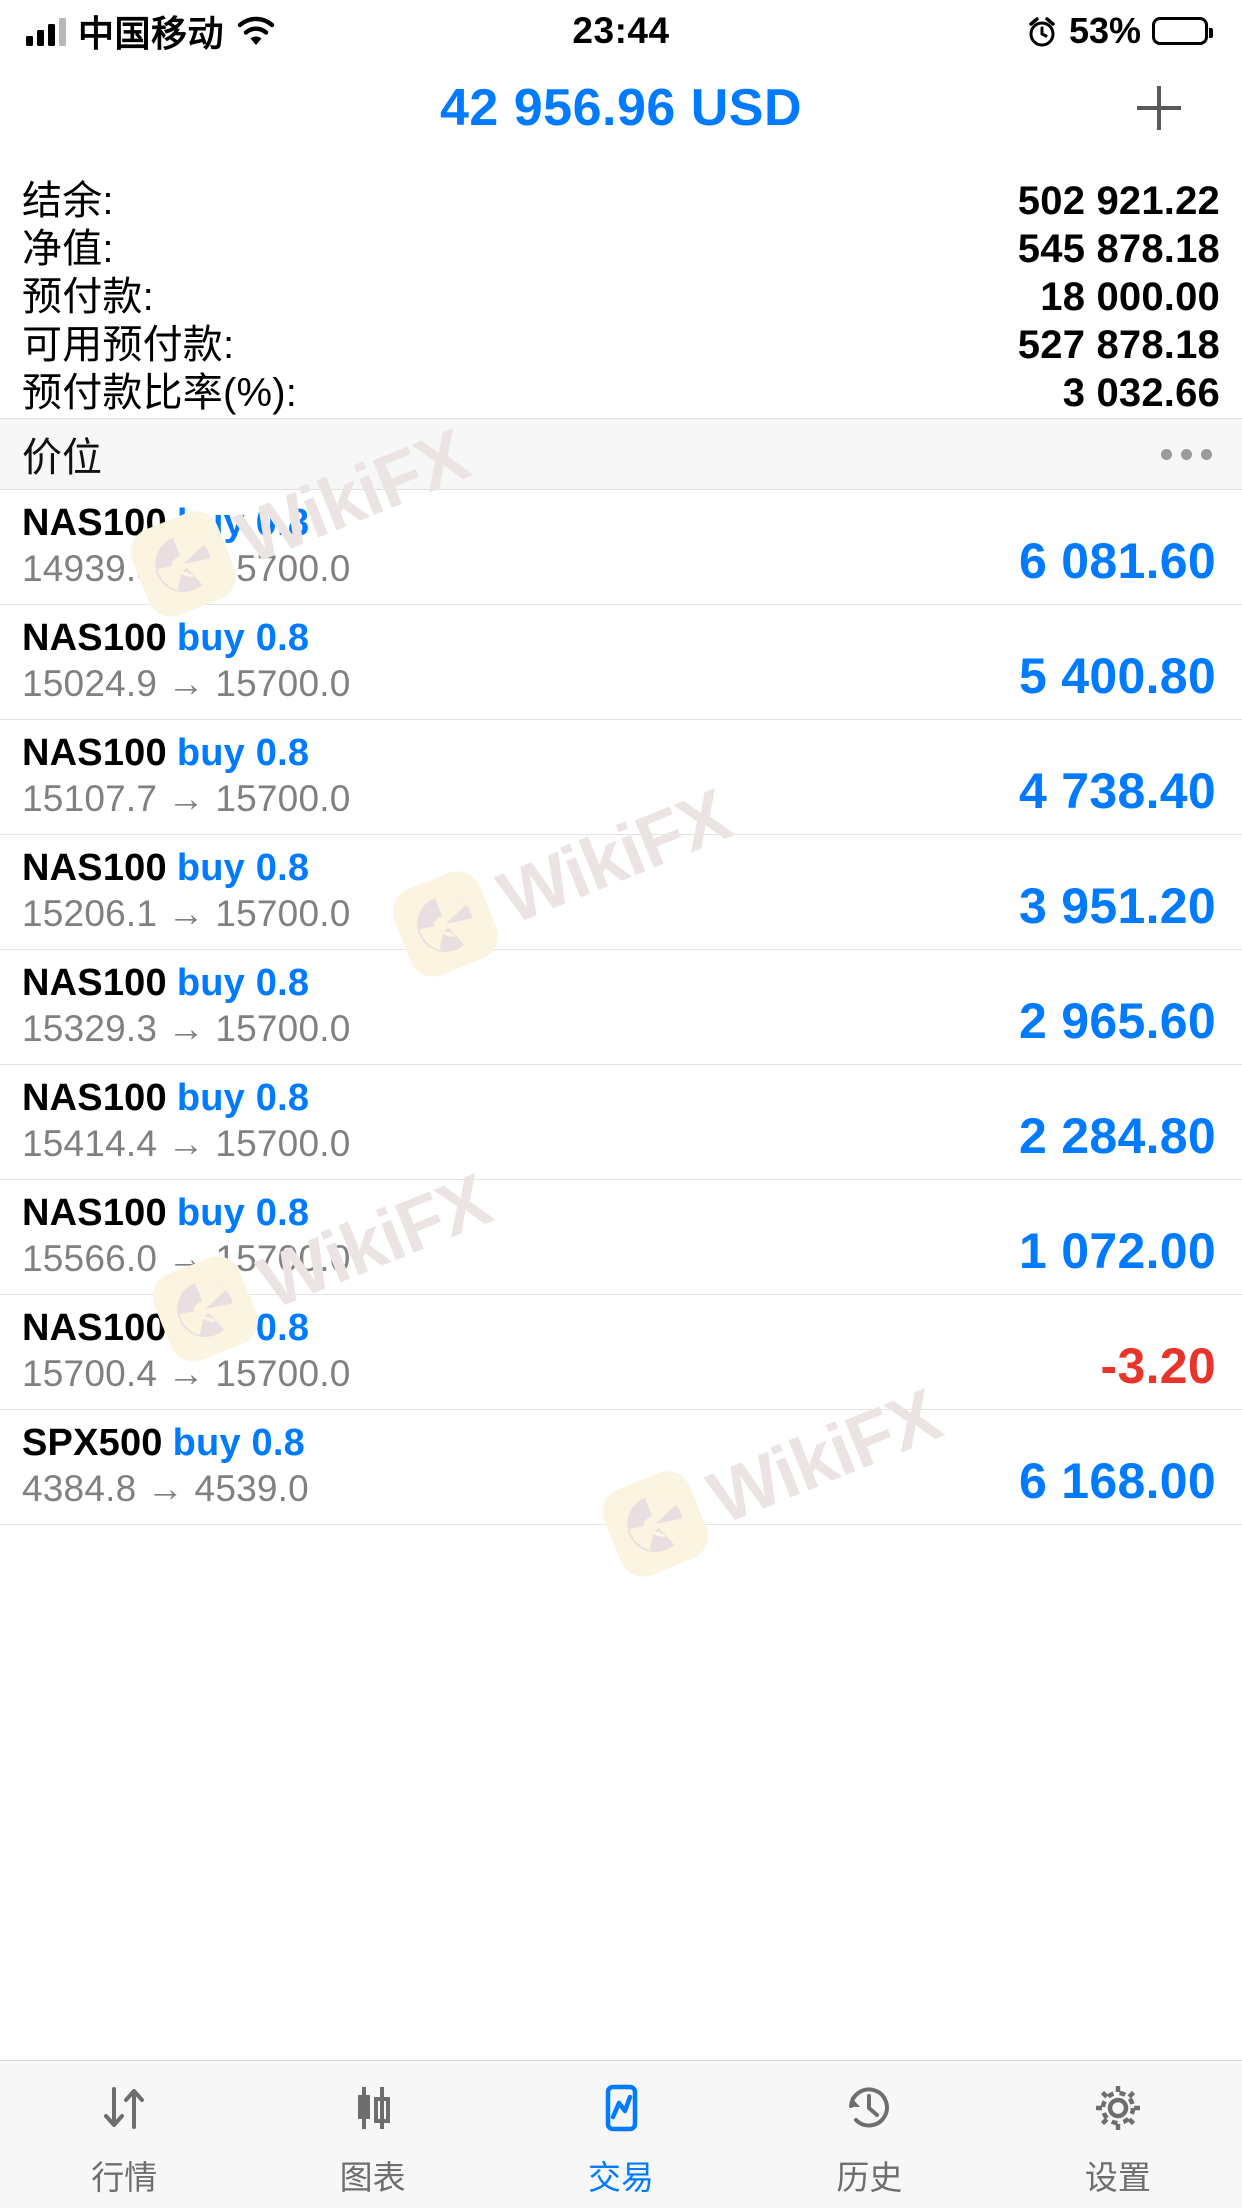 The image size is (1242, 2208). What do you see at coordinates (1118, 345) in the screenshot?
I see `summary-value: 527 878.18` at bounding box center [1118, 345].